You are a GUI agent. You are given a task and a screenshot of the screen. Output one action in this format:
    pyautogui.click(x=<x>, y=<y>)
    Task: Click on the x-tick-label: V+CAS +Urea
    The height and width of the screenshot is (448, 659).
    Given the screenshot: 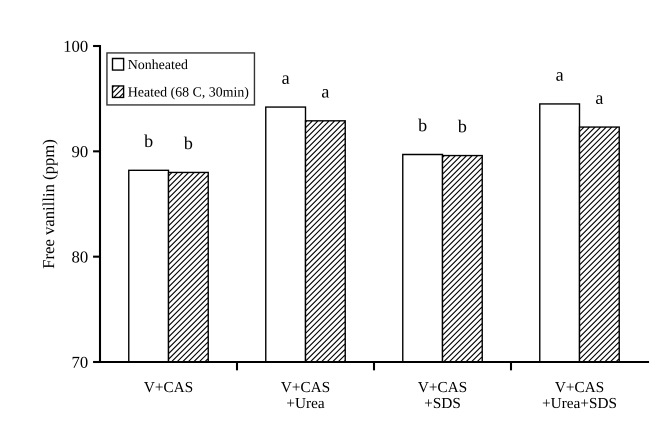 What is the action you would take?
    pyautogui.click(x=305, y=395)
    